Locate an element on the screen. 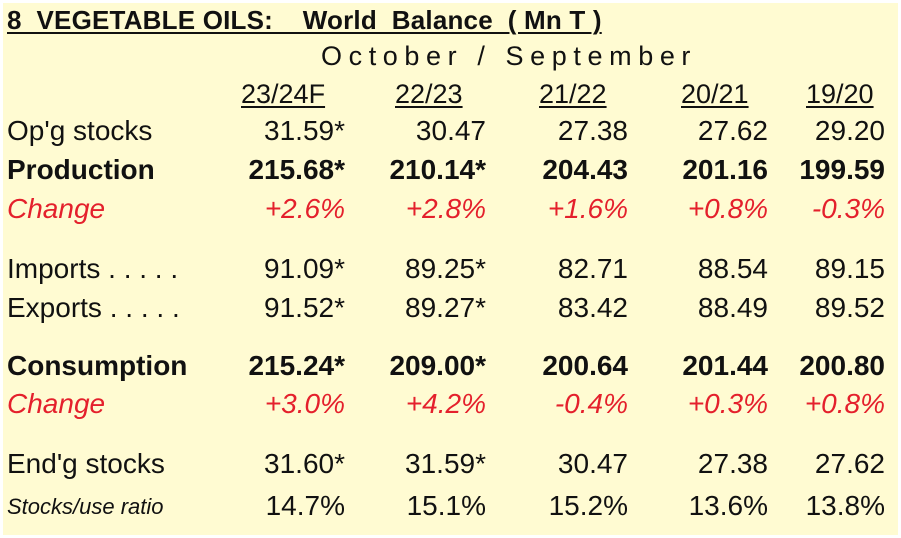 This screenshot has width=901, height=538. table-cell: 199.59 is located at coordinates (842, 169).